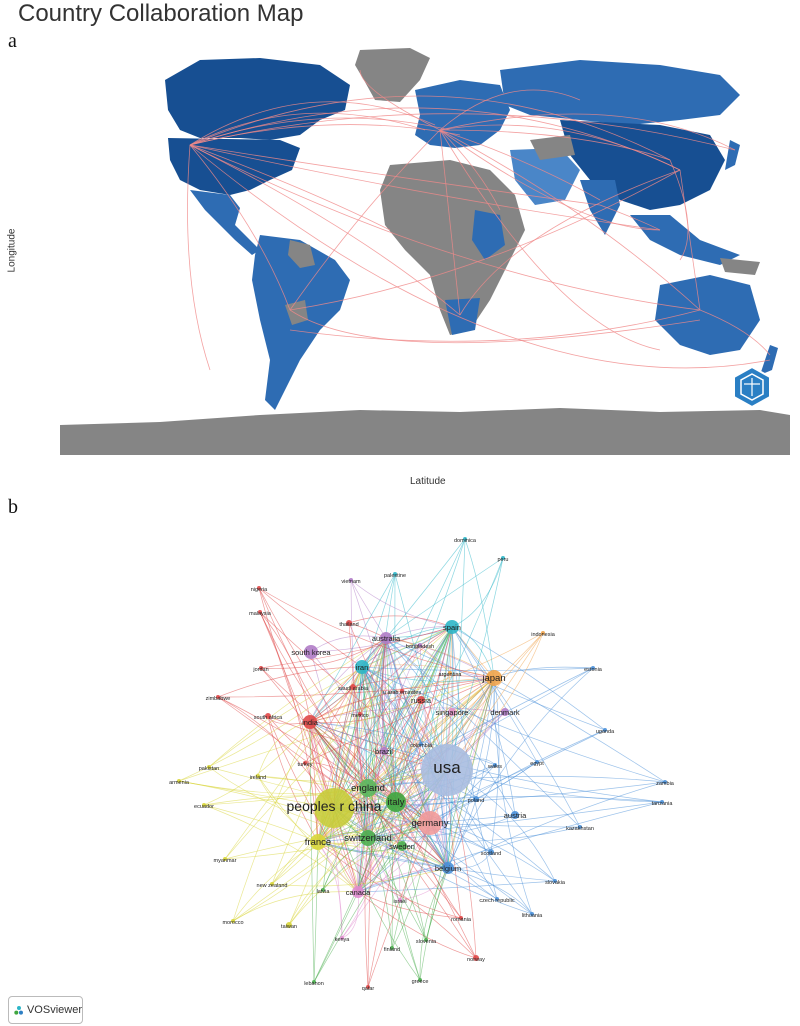 The image size is (800, 1026). What do you see at coordinates (417, 925) in the screenshot?
I see `edge-norway-canada` at bounding box center [417, 925].